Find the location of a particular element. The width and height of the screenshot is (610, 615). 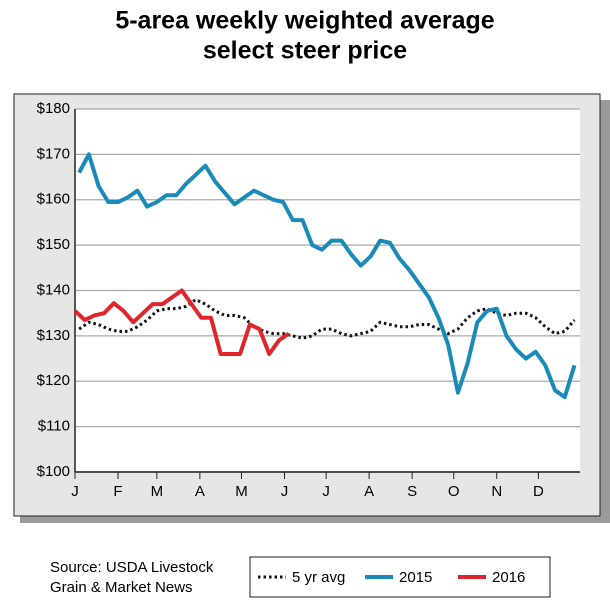

x-tick-label: F is located at coordinates (117, 491).